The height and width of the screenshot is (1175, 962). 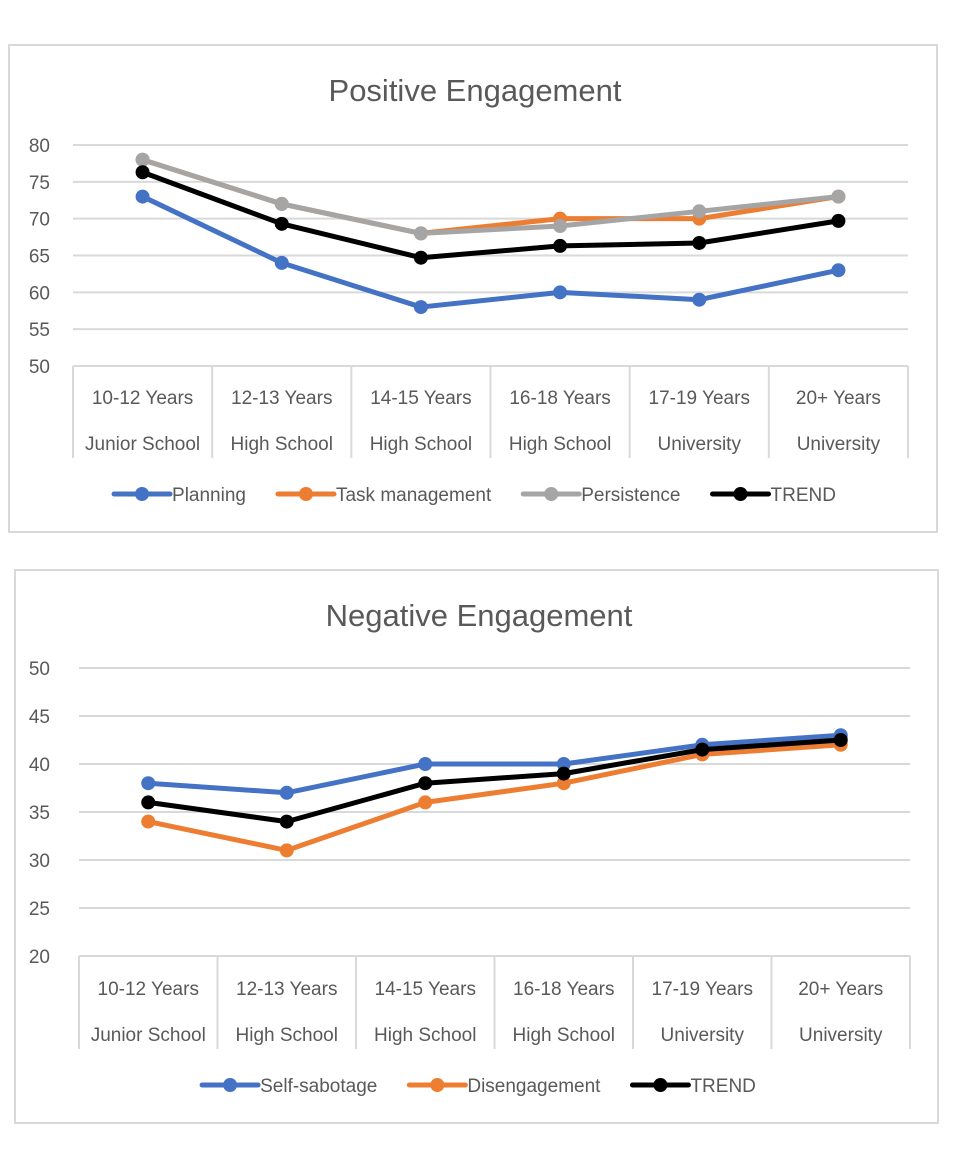 I want to click on legend-label: Planning, so click(x=209, y=495).